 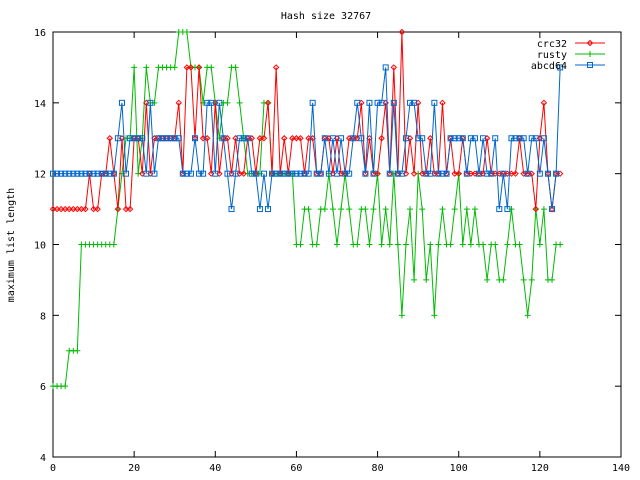 I want to click on x-tick-label: 20, so click(x=134, y=468).